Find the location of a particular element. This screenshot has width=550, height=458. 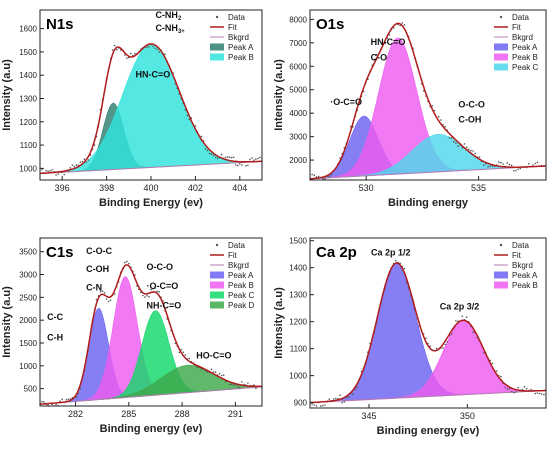

annotation-text: C-H is located at coordinates (55, 338).